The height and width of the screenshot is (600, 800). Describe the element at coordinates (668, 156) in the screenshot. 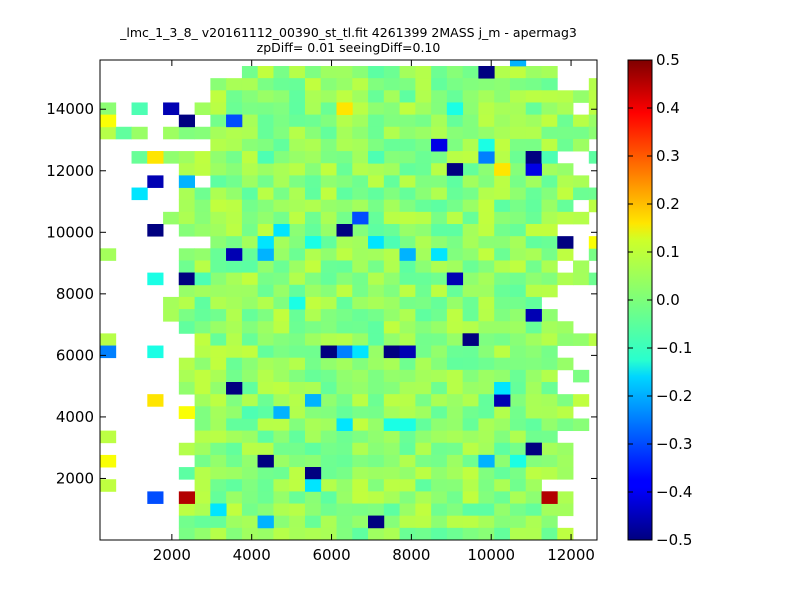

I see `colorbar-tick-label: 0.3` at that location.